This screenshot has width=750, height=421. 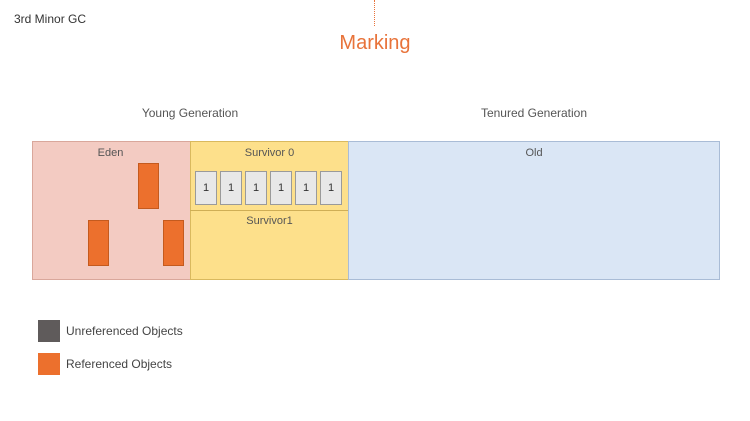 I want to click on young-generation-label: Young Generation, so click(x=190, y=113).